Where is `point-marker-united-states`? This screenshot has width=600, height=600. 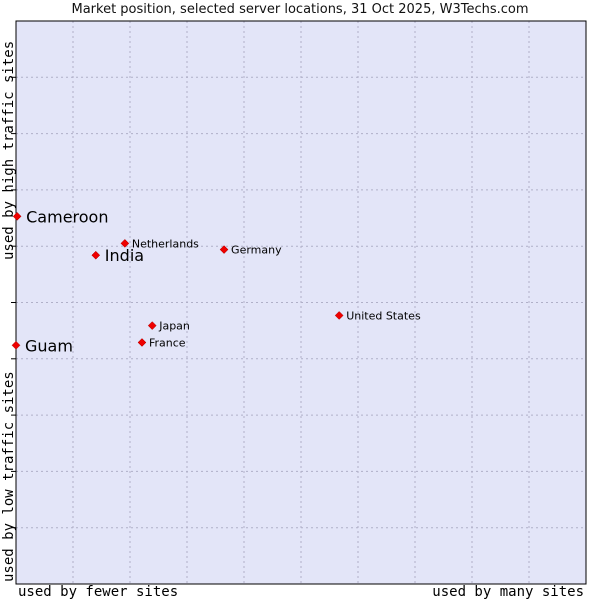
point-marker-united-states is located at coordinates (339, 315).